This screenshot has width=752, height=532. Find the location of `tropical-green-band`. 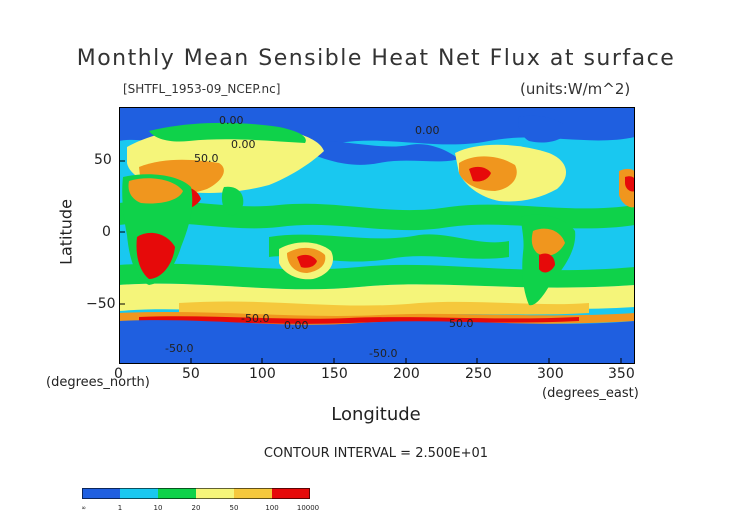

tropical-green-band is located at coordinates (377, 215).